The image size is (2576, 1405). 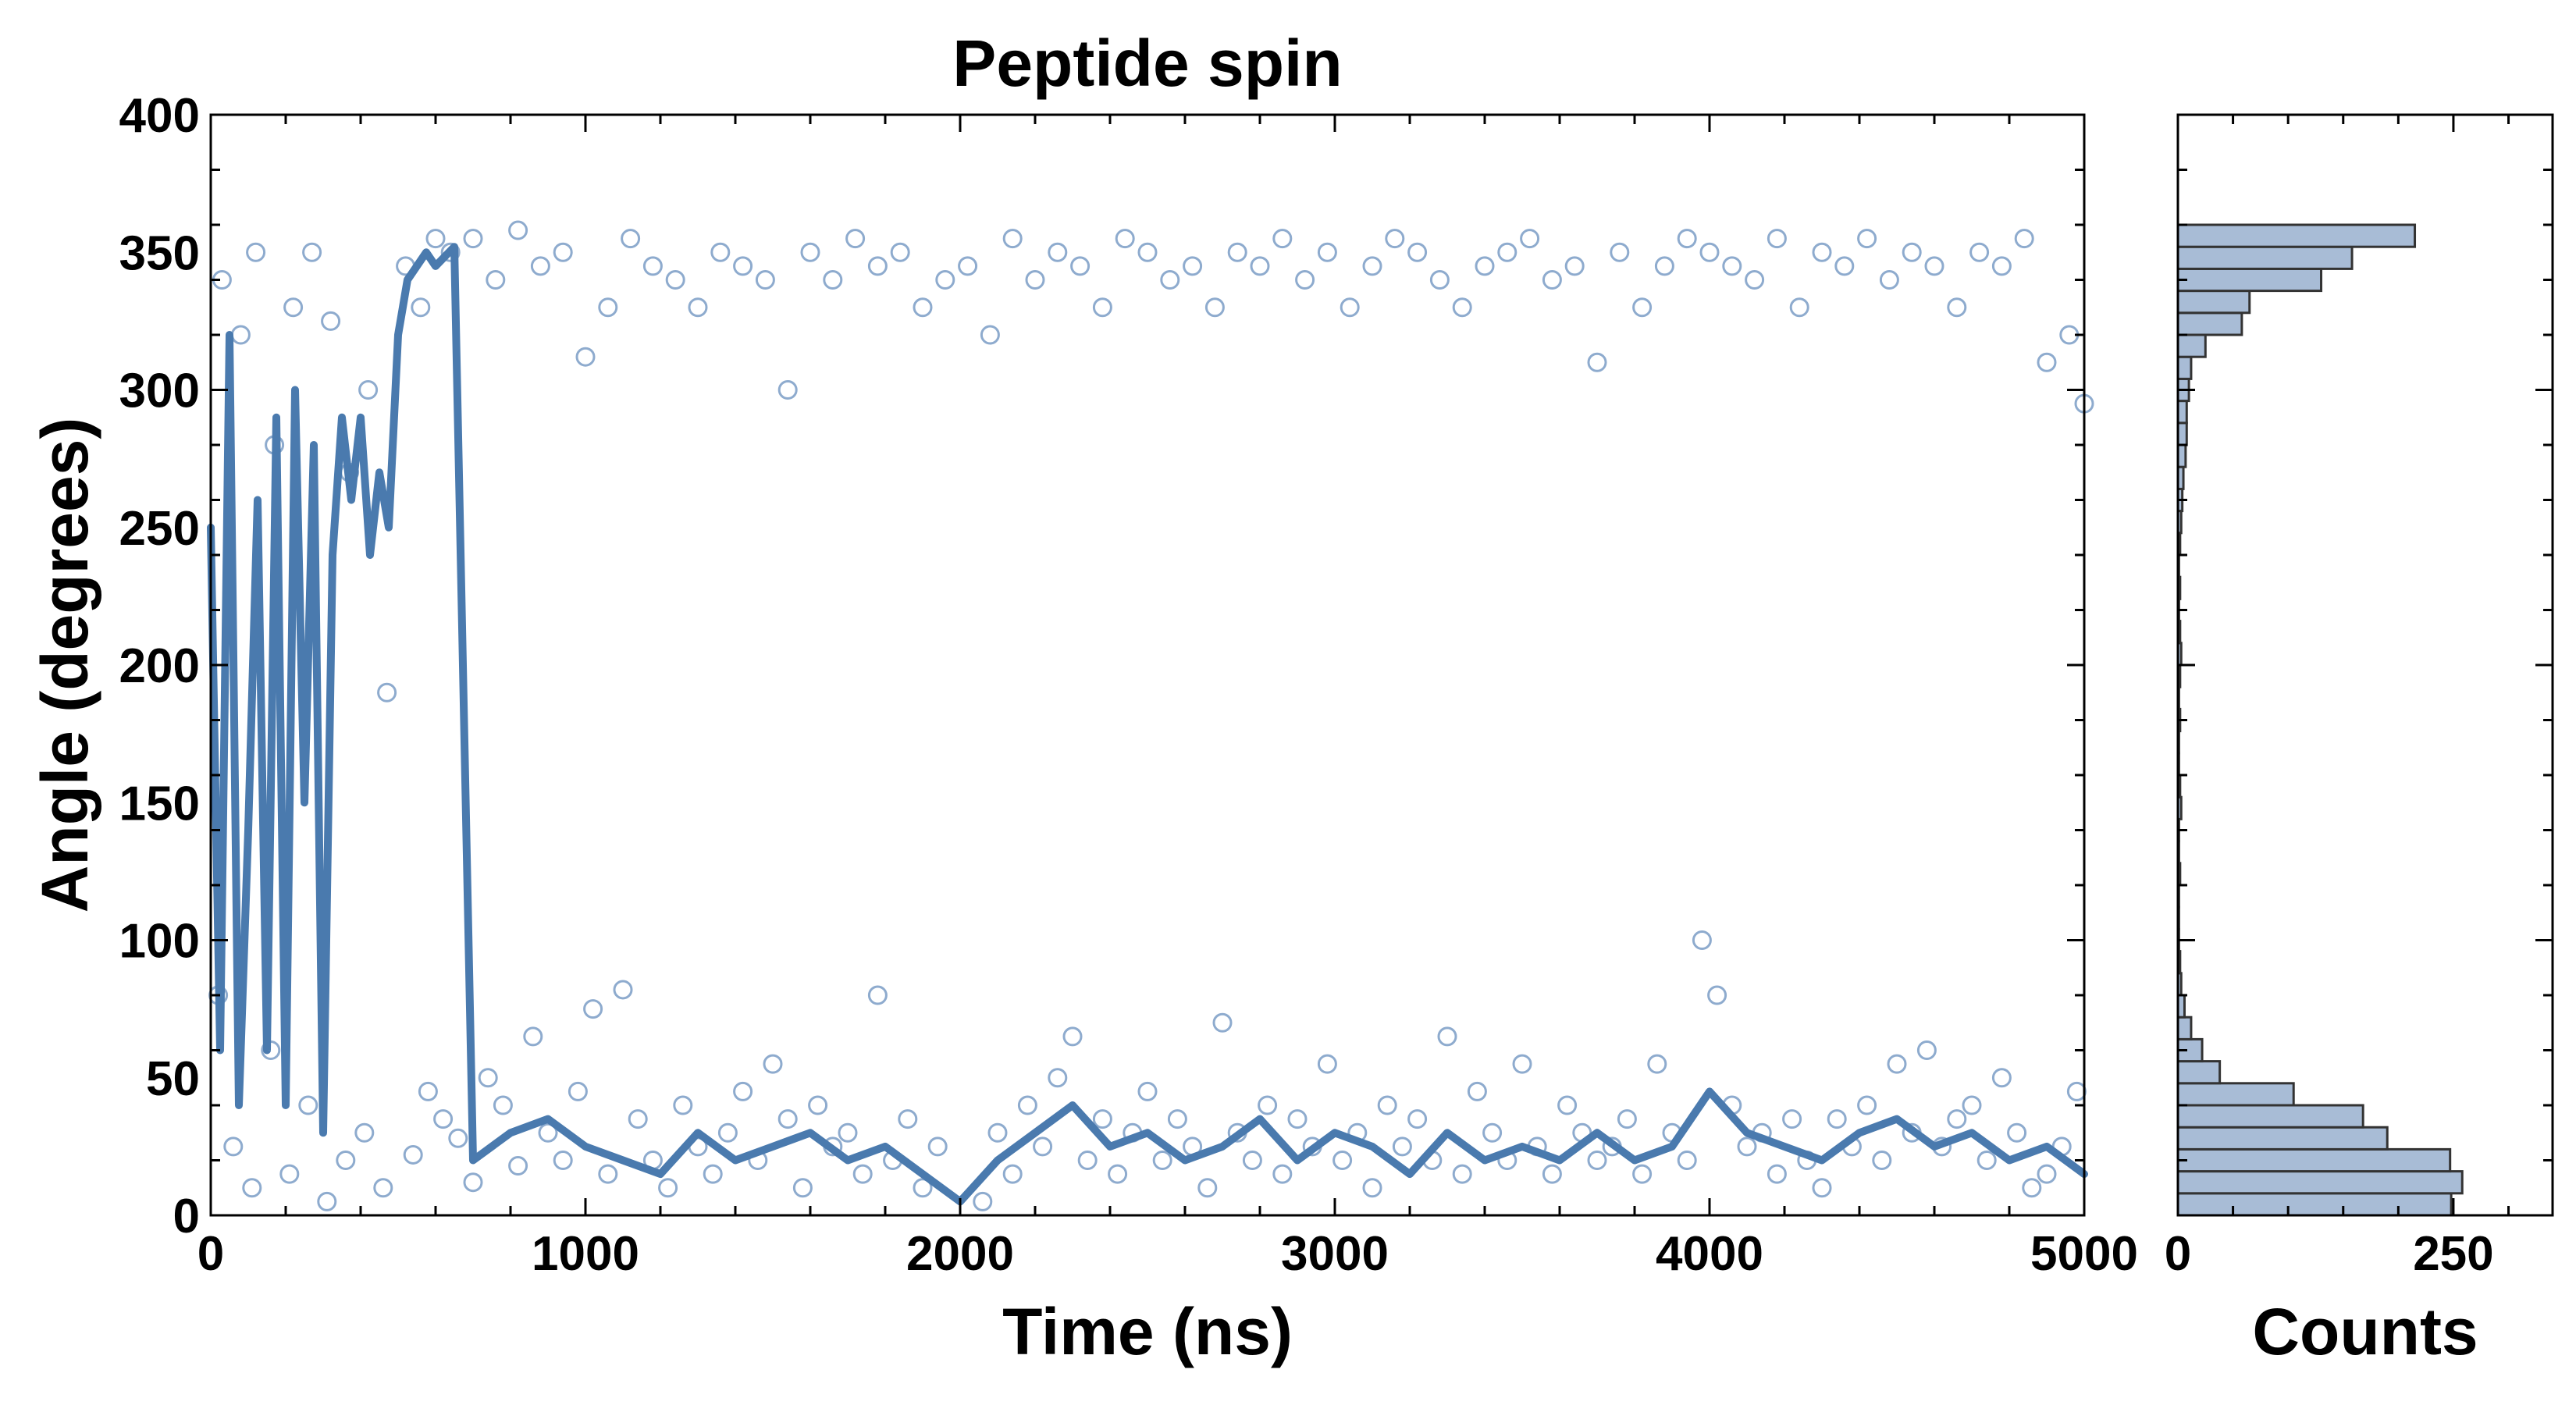 What do you see at coordinates (960, 1254) in the screenshot?
I see `x-tick-label: 2000` at bounding box center [960, 1254].